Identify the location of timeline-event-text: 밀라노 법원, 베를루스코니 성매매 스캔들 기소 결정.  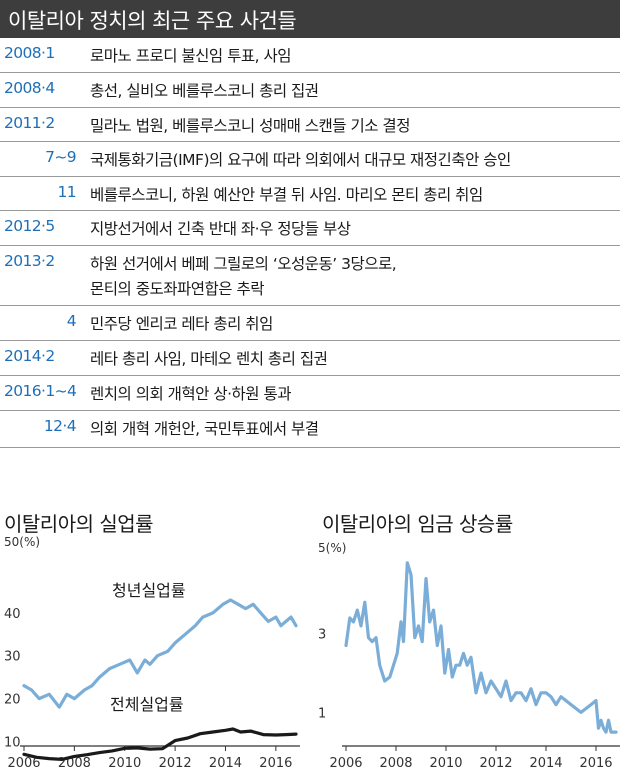
(250, 126).